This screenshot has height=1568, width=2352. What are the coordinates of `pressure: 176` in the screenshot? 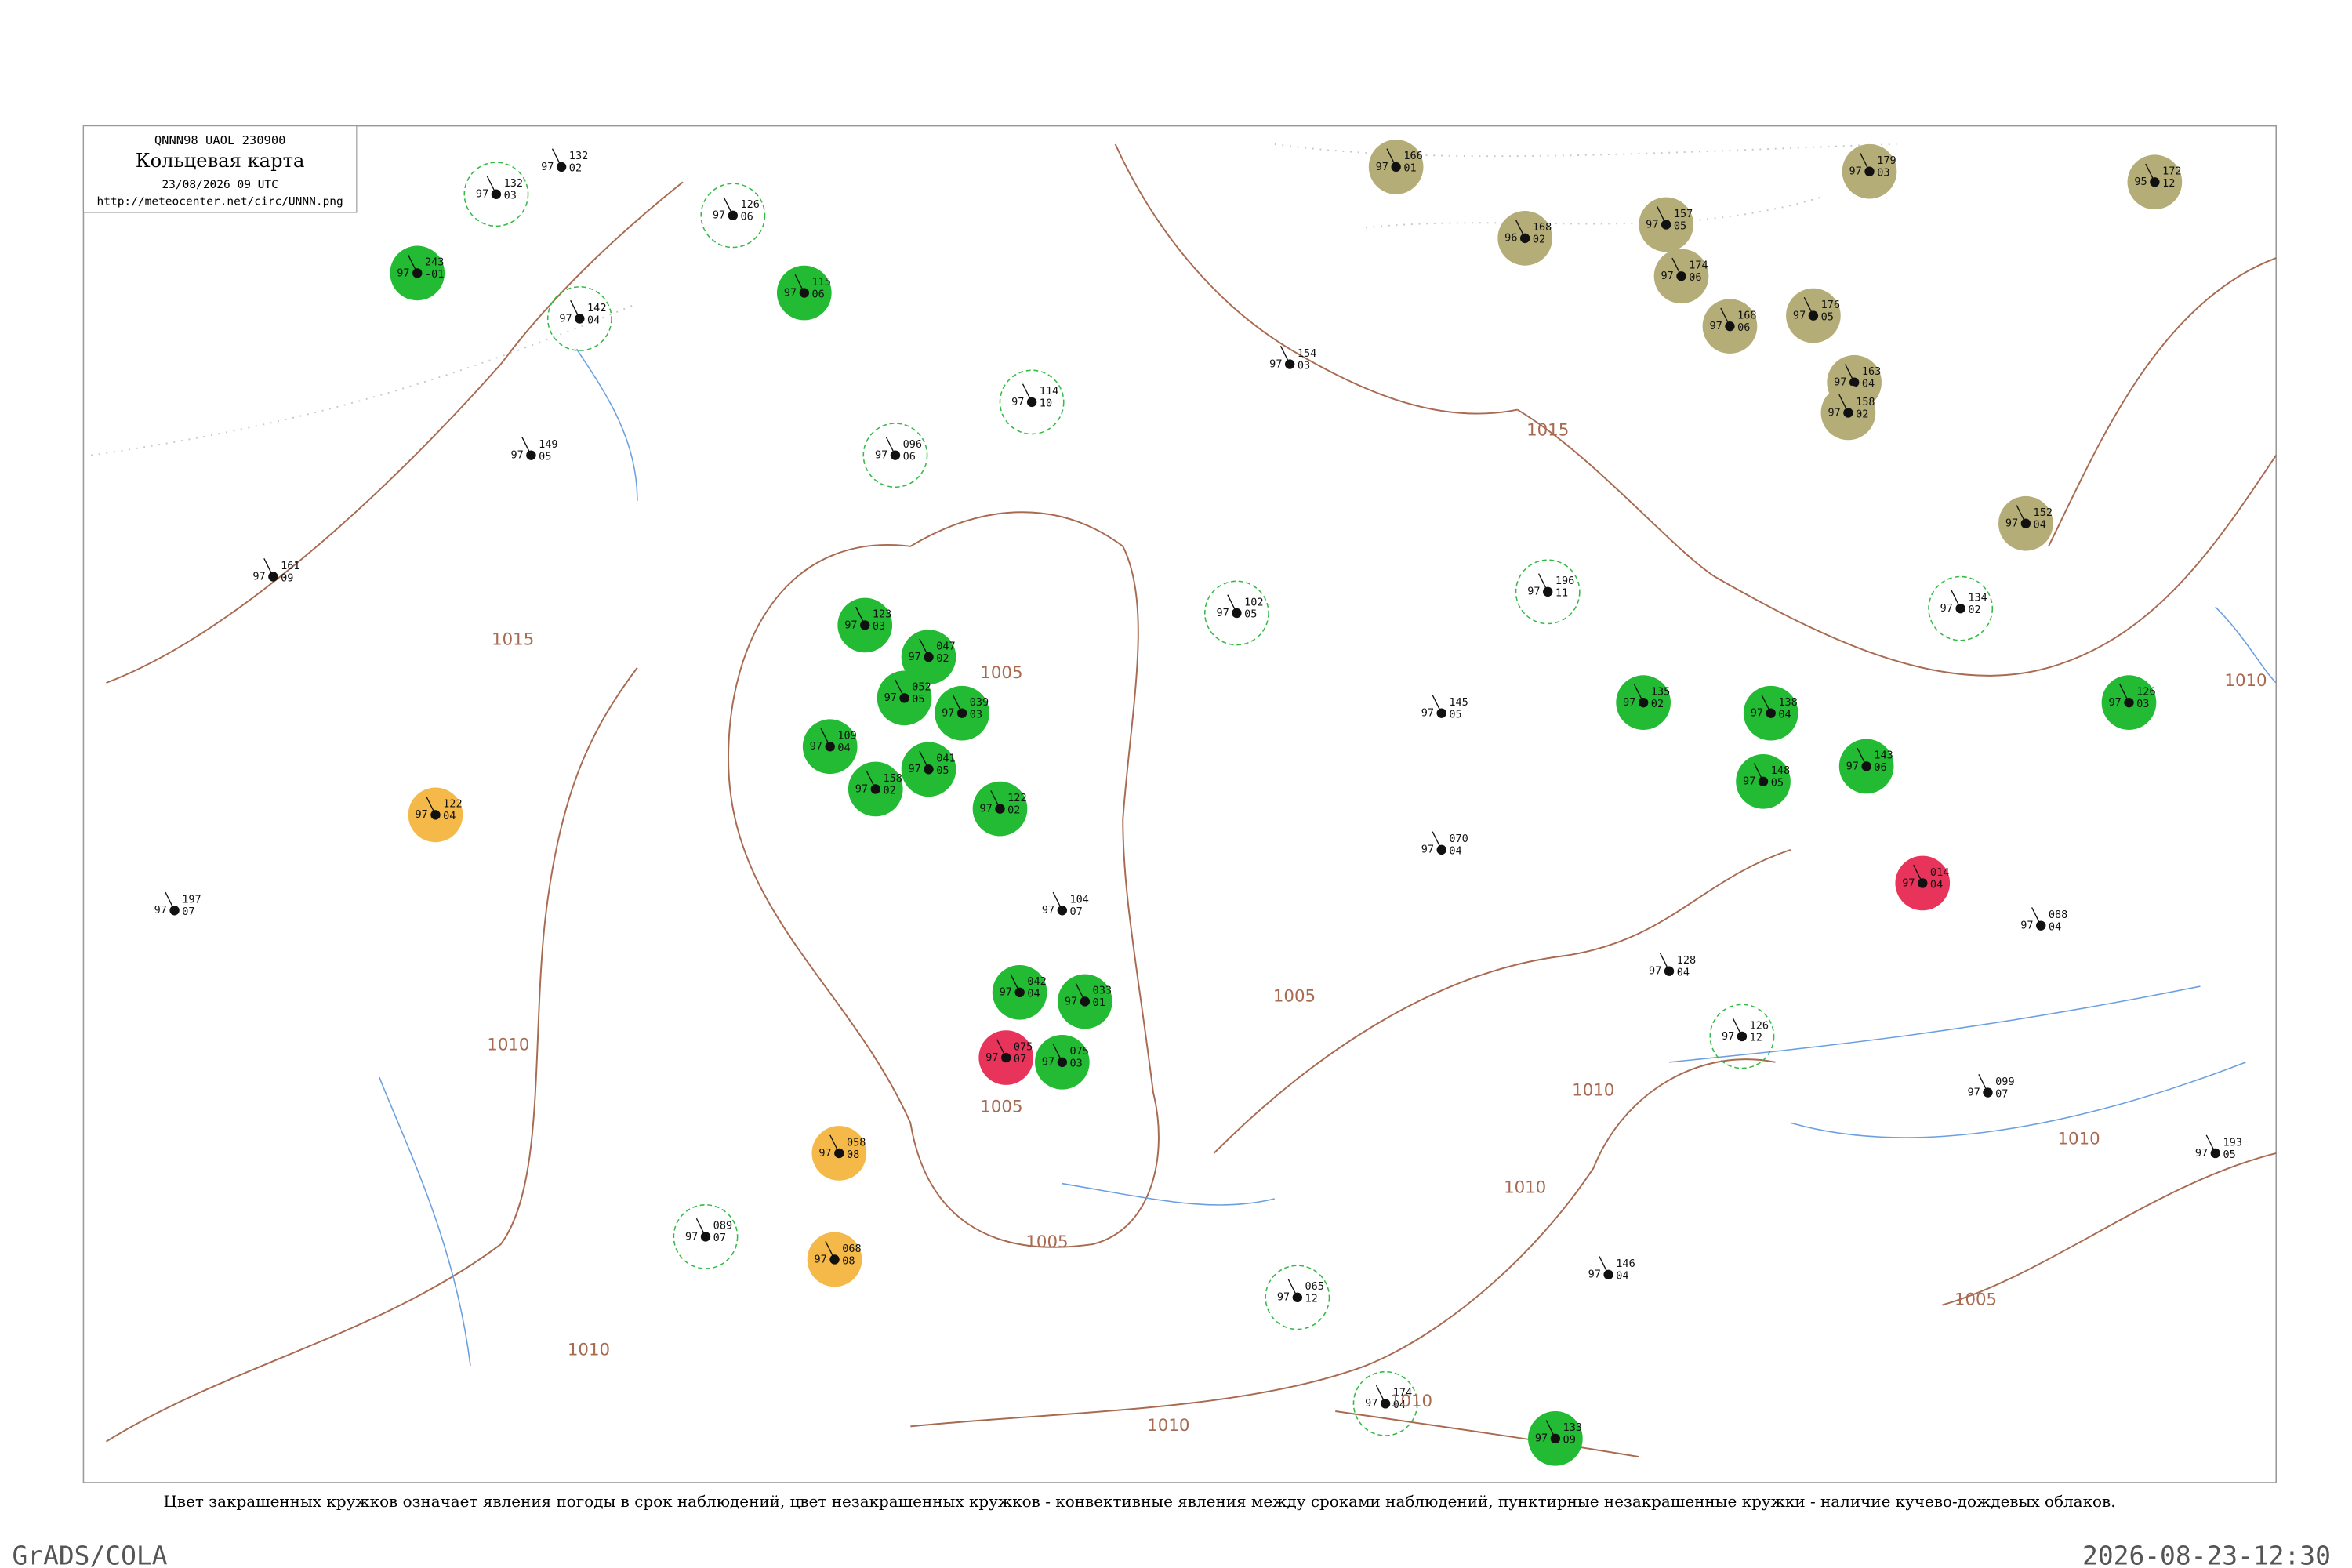 It's located at (1830, 305).